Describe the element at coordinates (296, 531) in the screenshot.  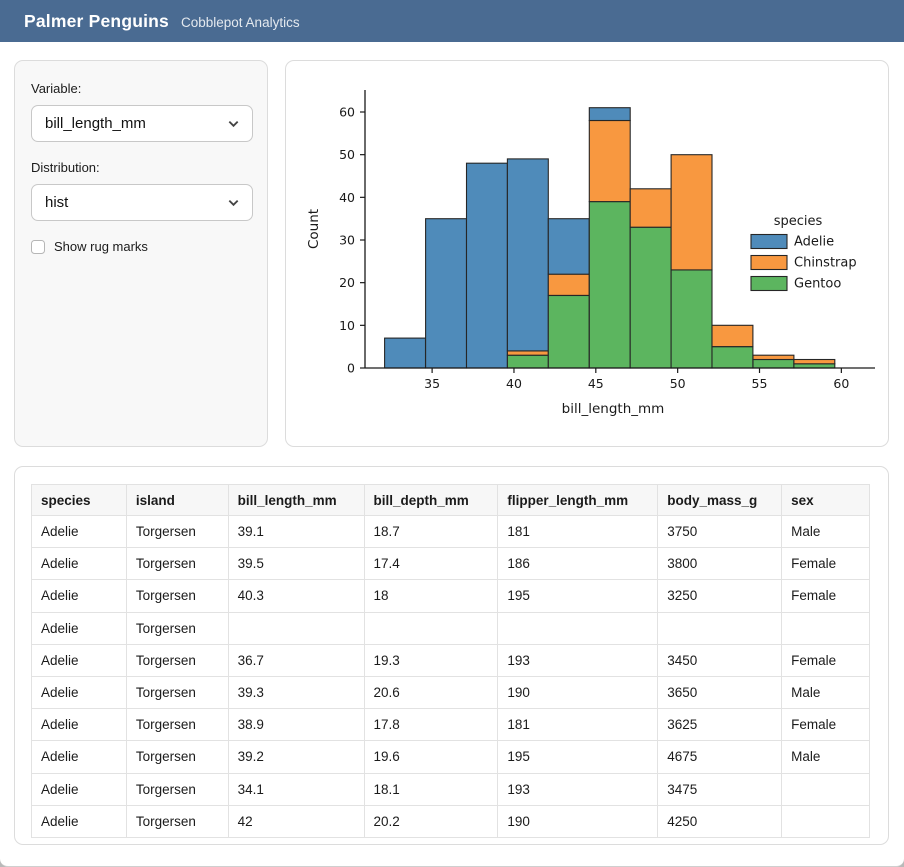
I see `table-cell: 39.1` at that location.